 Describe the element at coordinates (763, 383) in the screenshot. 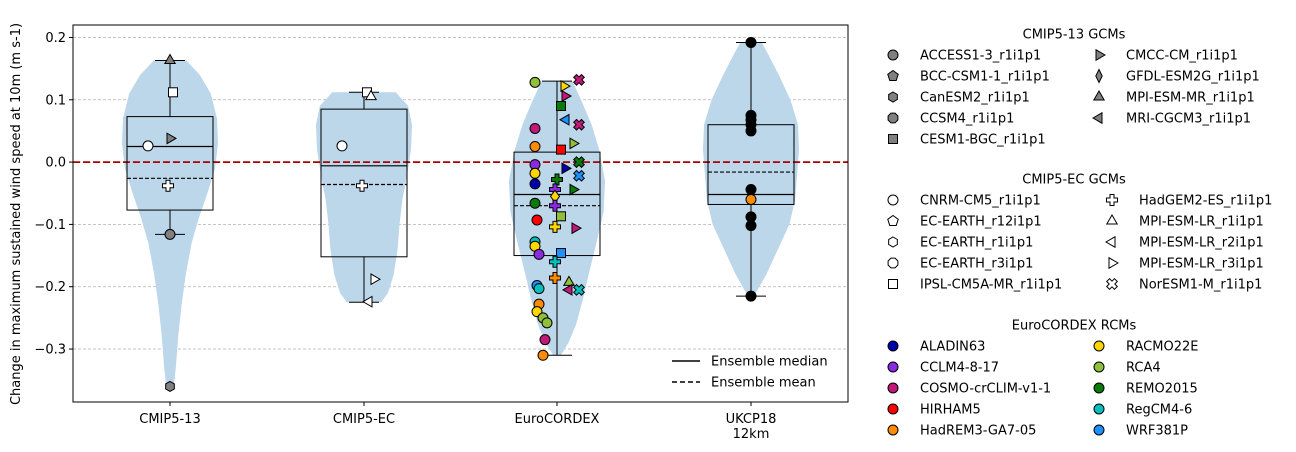

I see `inline-legend-label: Ensemble mean` at that location.